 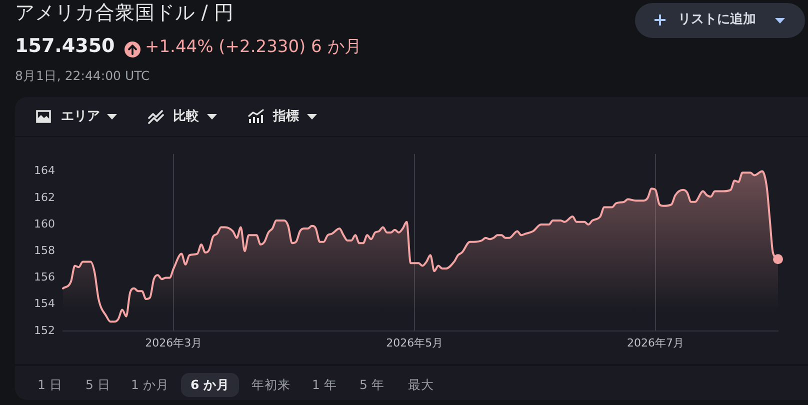 I want to click on text: 1 か月, so click(x=150, y=384).